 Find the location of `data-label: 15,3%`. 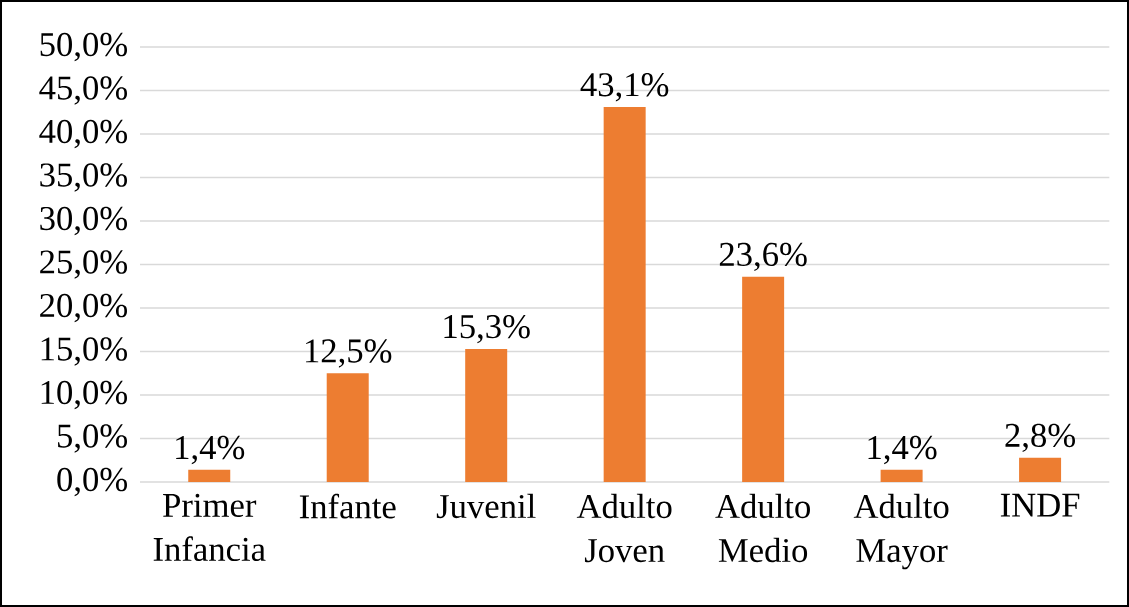

data-label: 15,3% is located at coordinates (487, 329).